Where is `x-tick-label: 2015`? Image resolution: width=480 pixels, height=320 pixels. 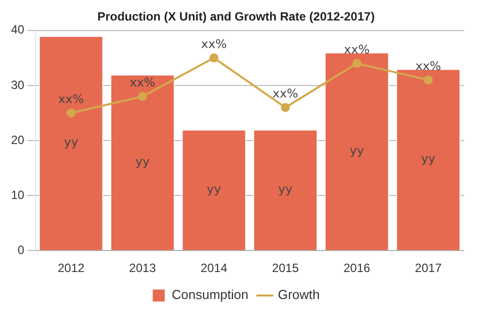
x-tick-label: 2015 is located at coordinates (286, 268).